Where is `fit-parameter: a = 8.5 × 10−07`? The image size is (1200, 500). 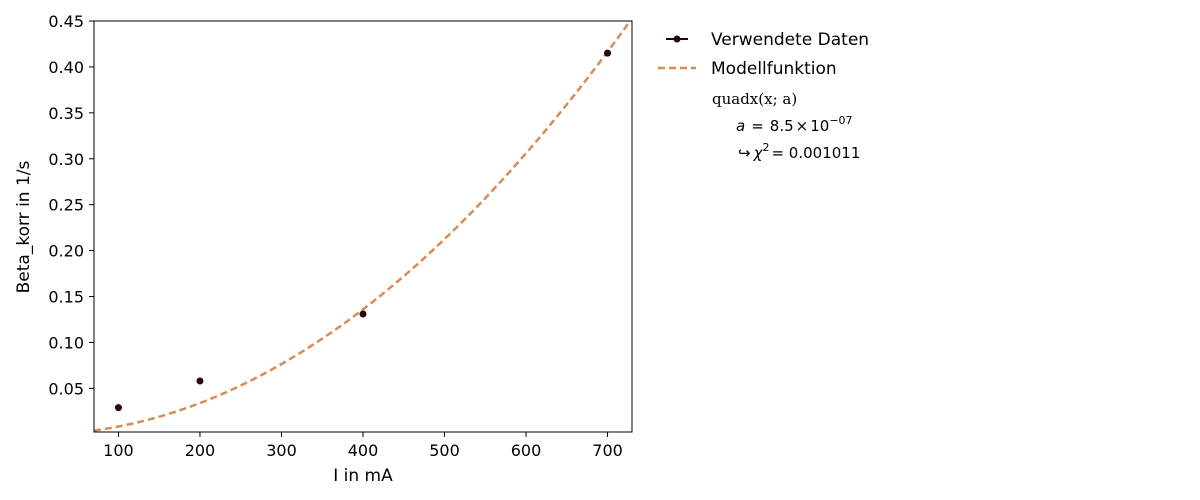 fit-parameter: a = 8.5 × 10−07 is located at coordinates (794, 124).